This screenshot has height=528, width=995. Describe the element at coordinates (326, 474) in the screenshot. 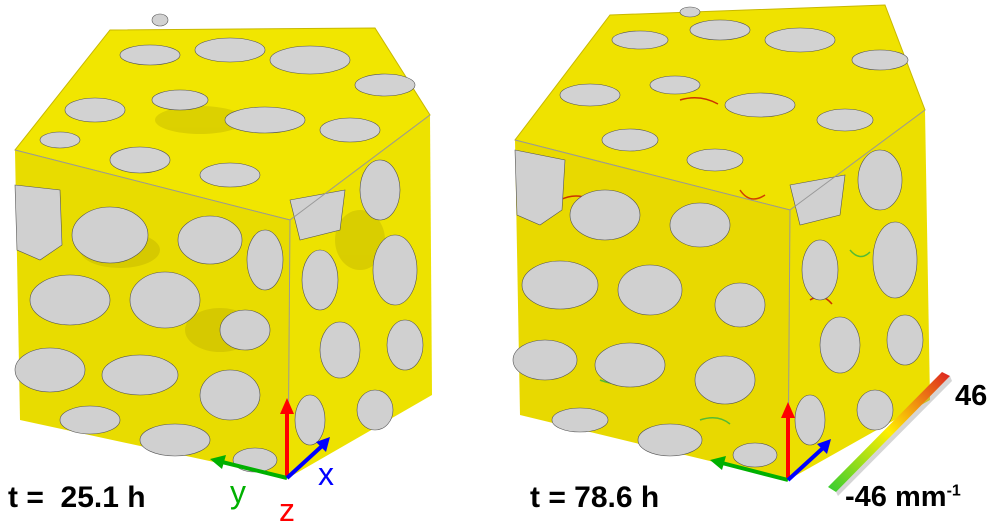

I see `axis-label-x: x` at that location.